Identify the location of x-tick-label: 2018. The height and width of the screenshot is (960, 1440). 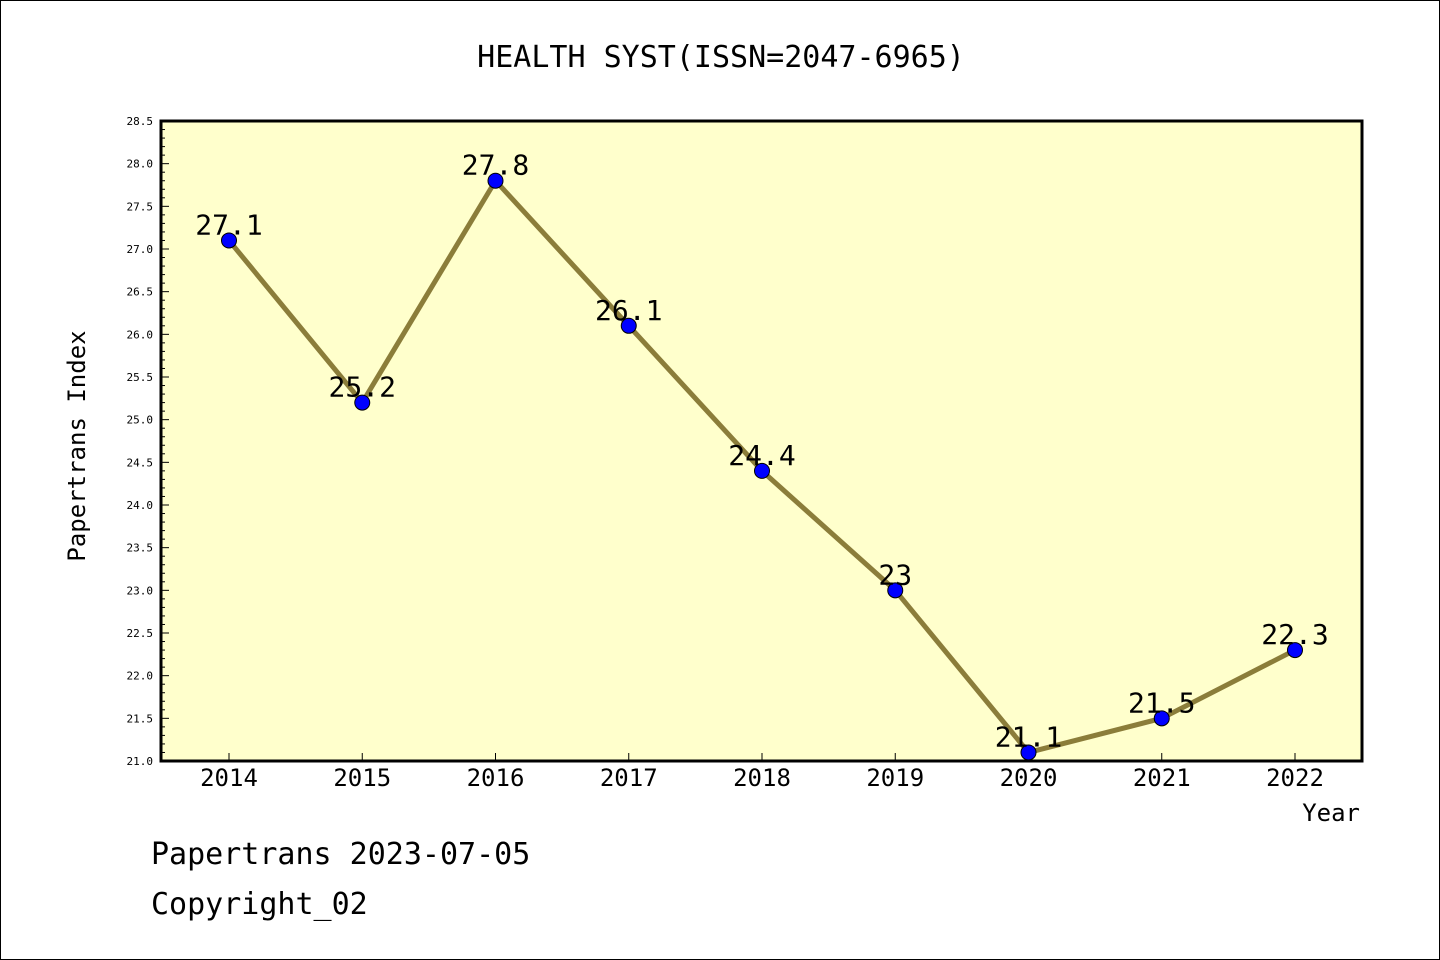
(762, 778).